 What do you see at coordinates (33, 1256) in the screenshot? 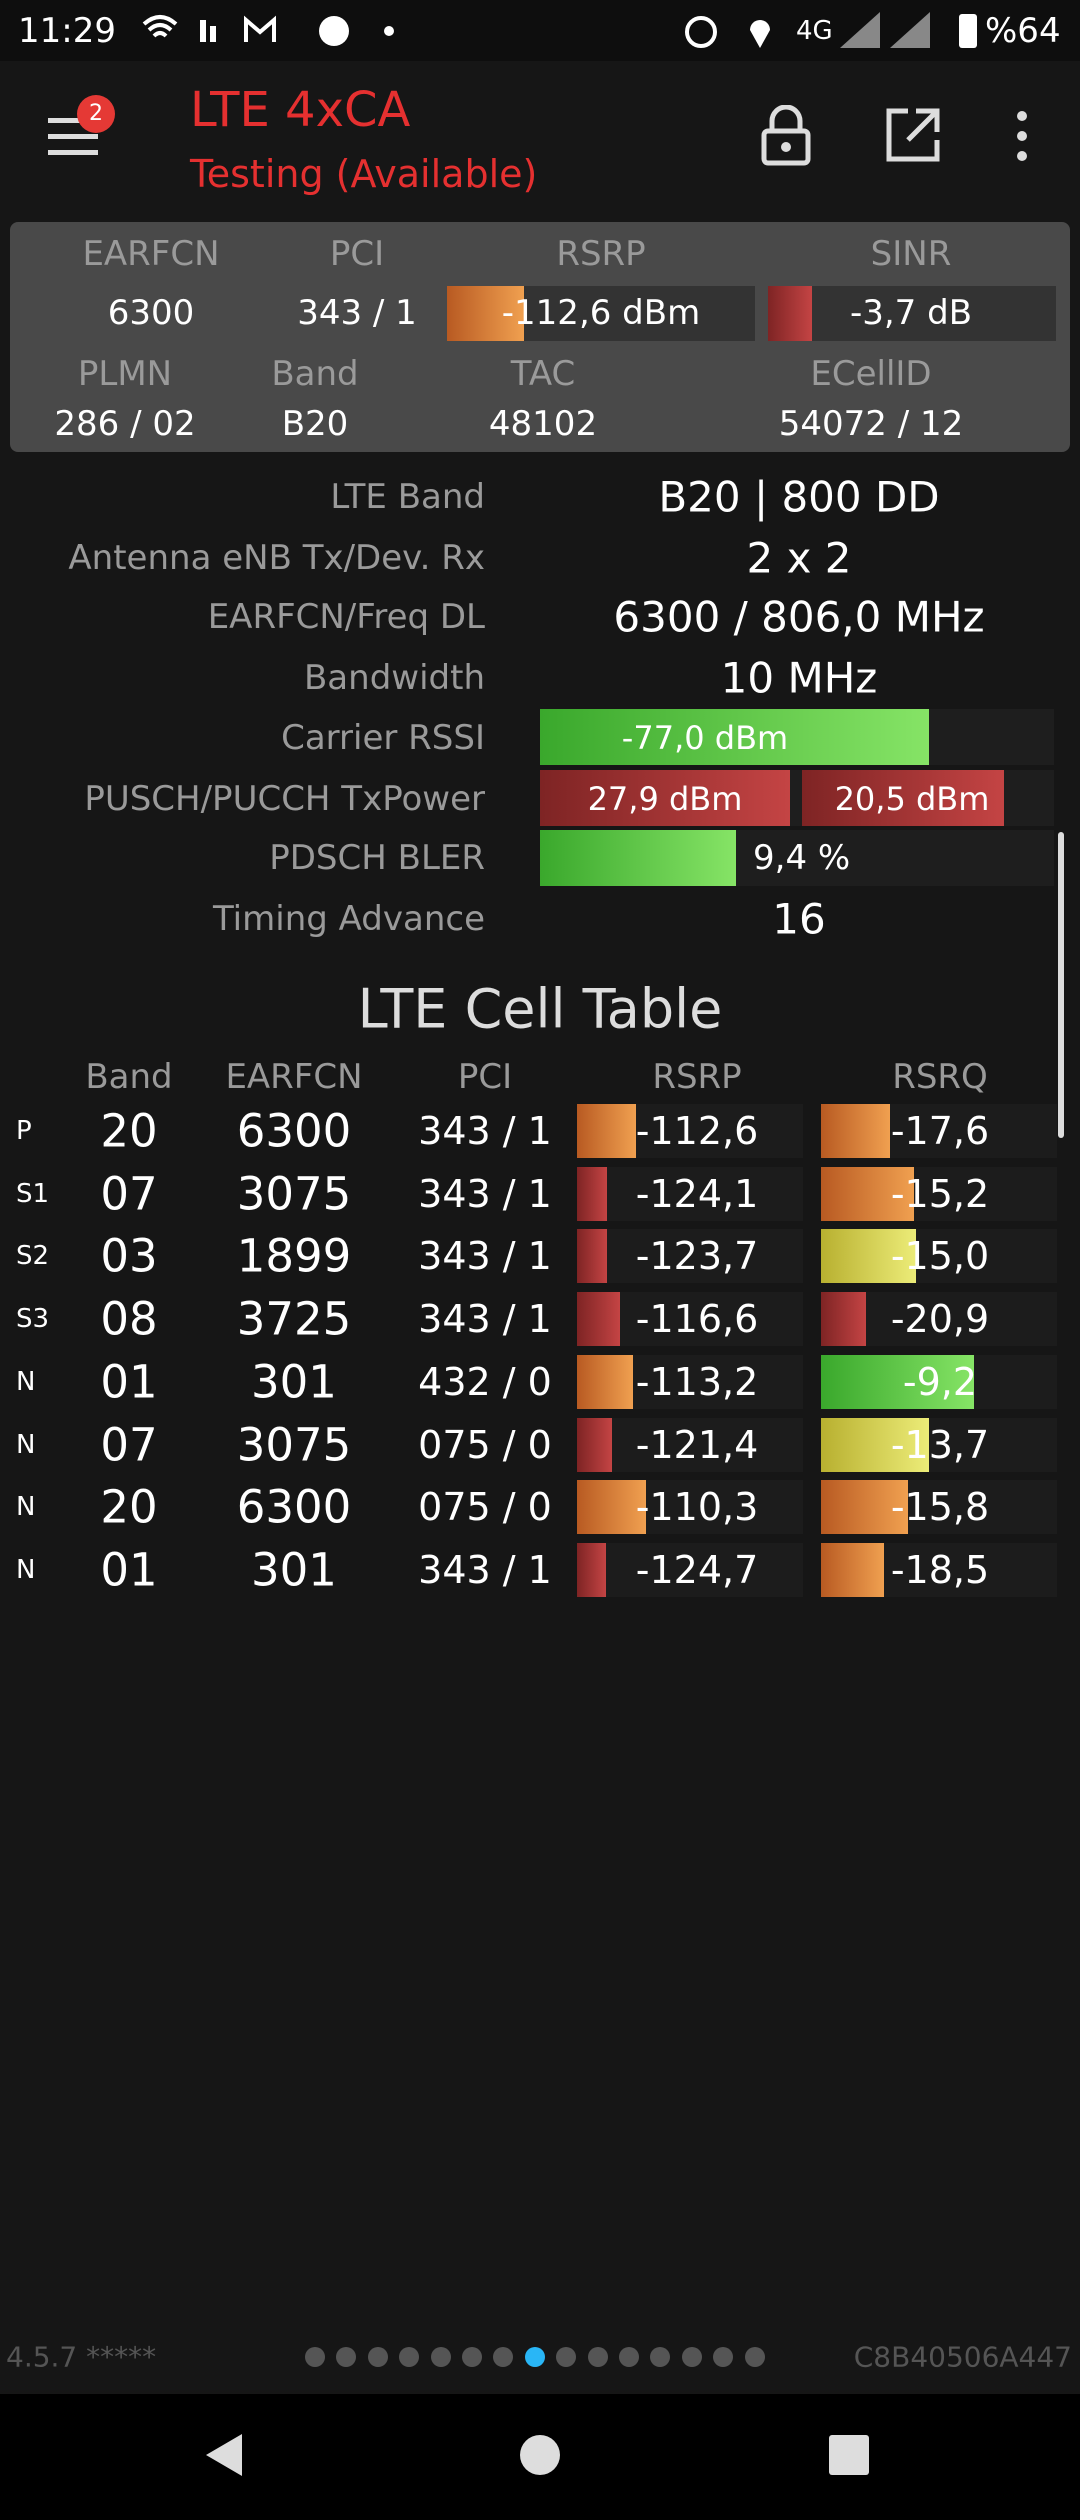
I see `cell-type: S2` at bounding box center [33, 1256].